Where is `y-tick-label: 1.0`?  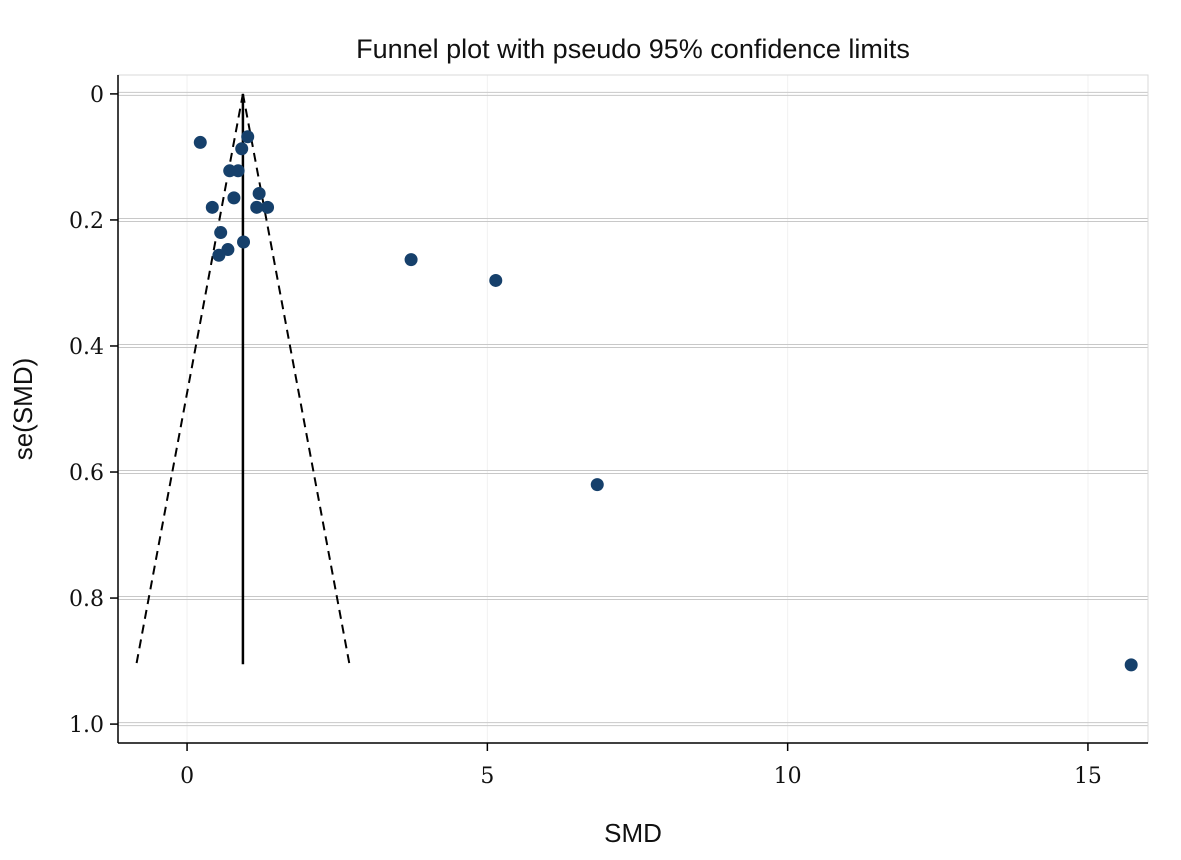
y-tick-label: 1.0 is located at coordinates (86, 725).